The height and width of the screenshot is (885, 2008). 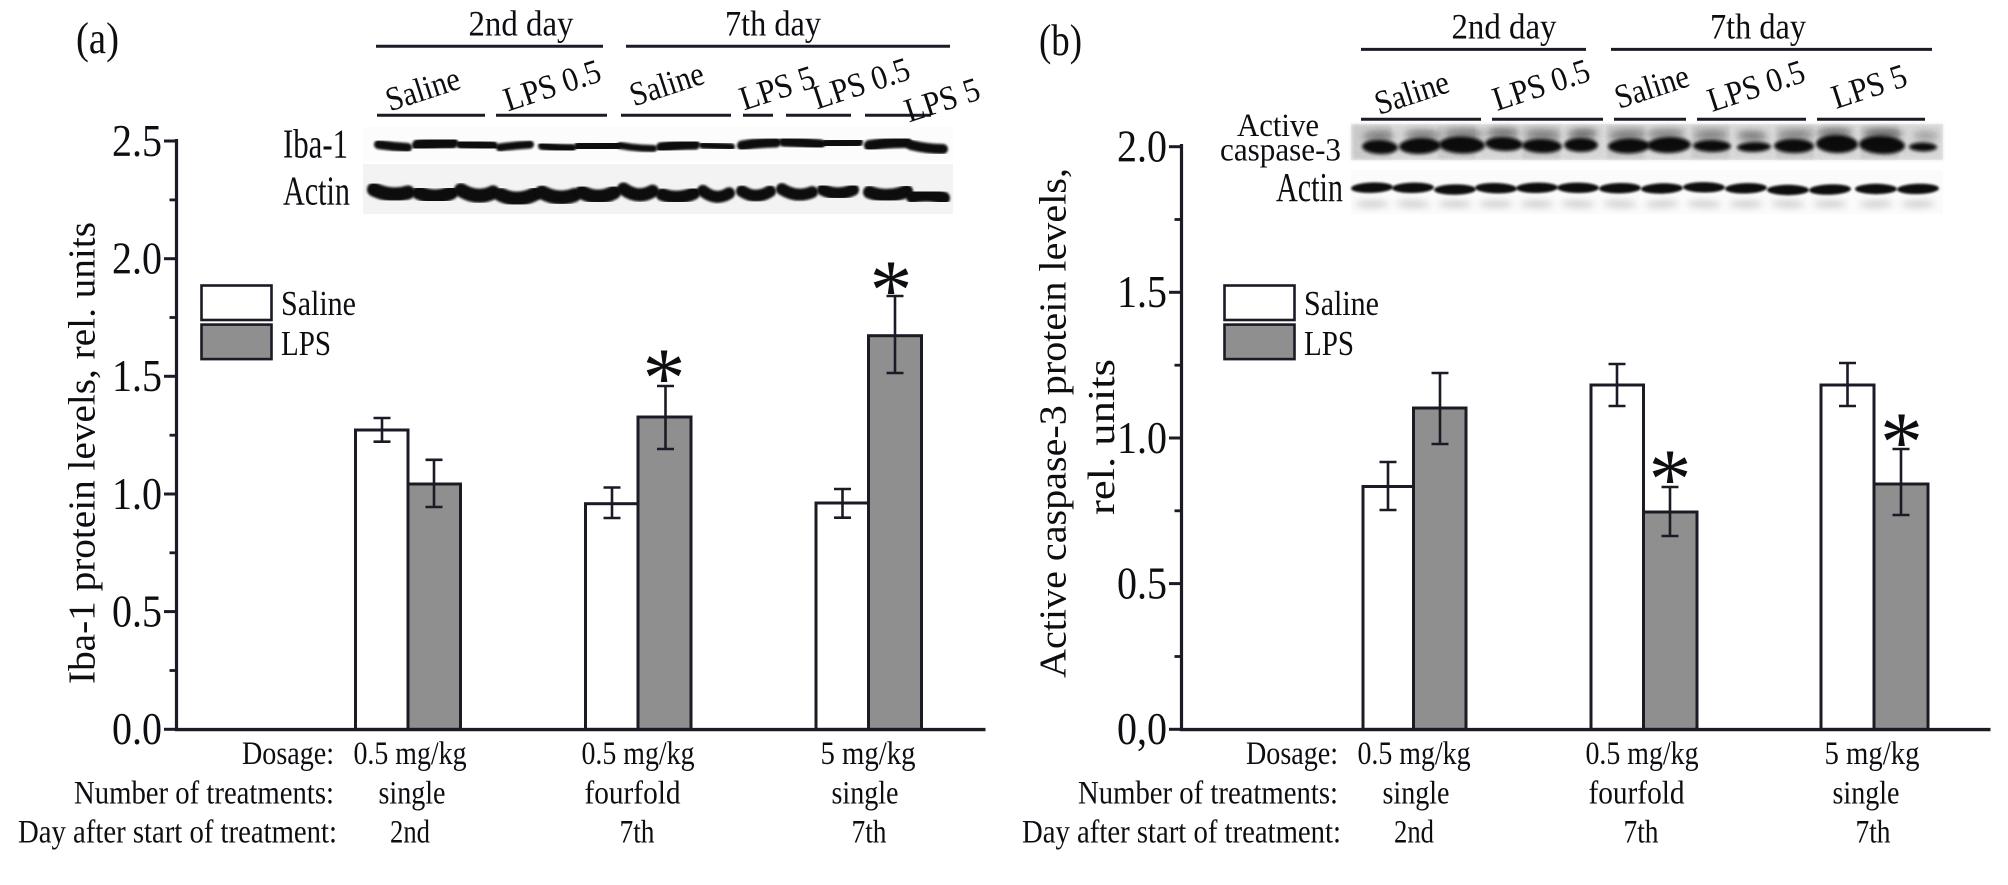 I want to click on svg-text: caspase-3, so click(x=1280, y=151).